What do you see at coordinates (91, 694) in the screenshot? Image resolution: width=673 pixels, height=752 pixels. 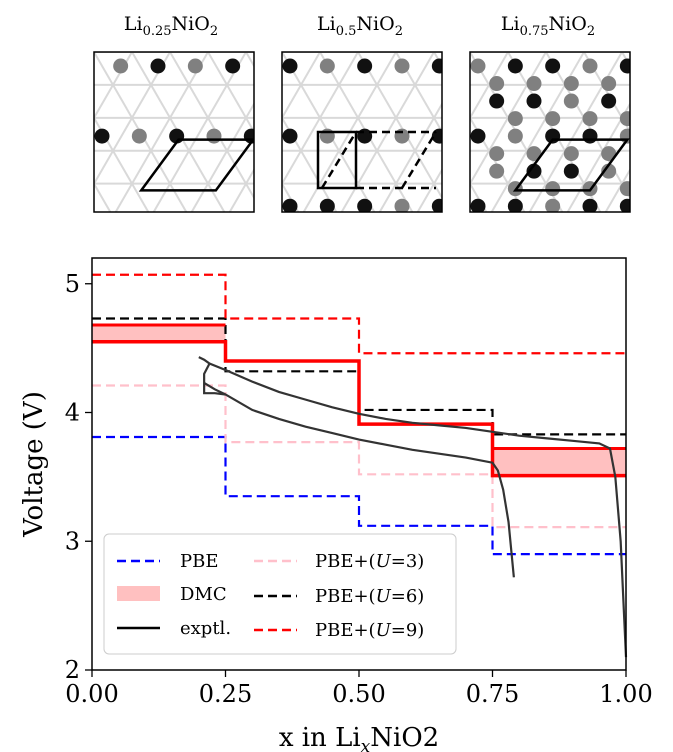 I see `x-tick-label-0: 0.00` at bounding box center [91, 694].